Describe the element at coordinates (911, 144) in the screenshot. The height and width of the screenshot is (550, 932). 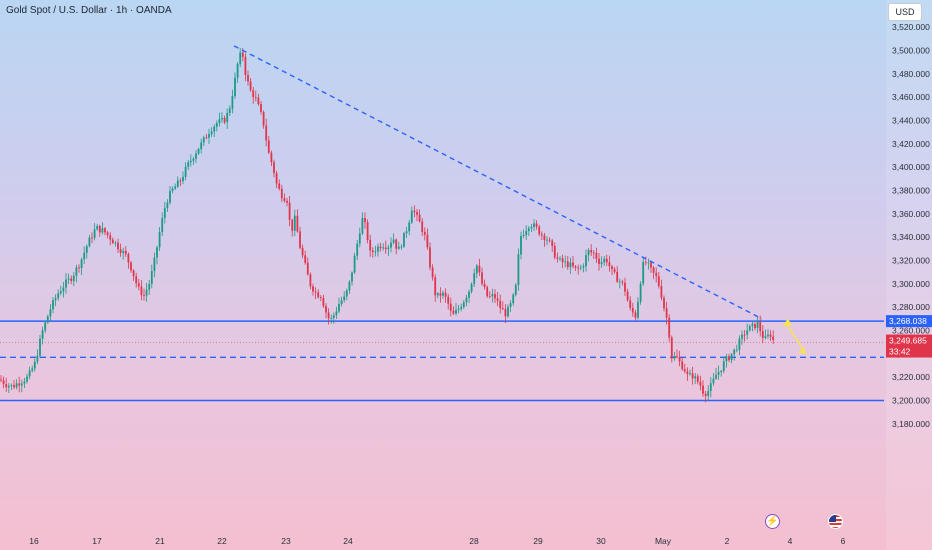
I see `y-tick-label: 3,420.000` at that location.